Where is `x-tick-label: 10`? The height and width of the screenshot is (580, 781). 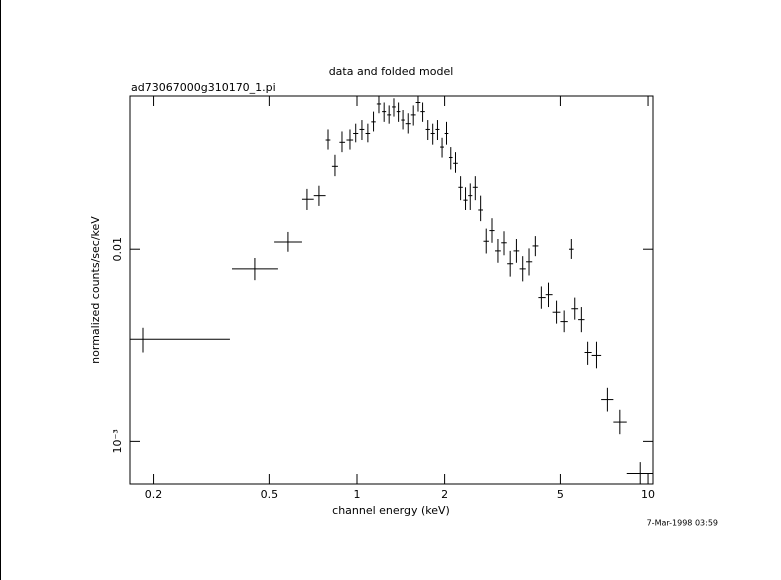 x-tick-label: 10 is located at coordinates (648, 494).